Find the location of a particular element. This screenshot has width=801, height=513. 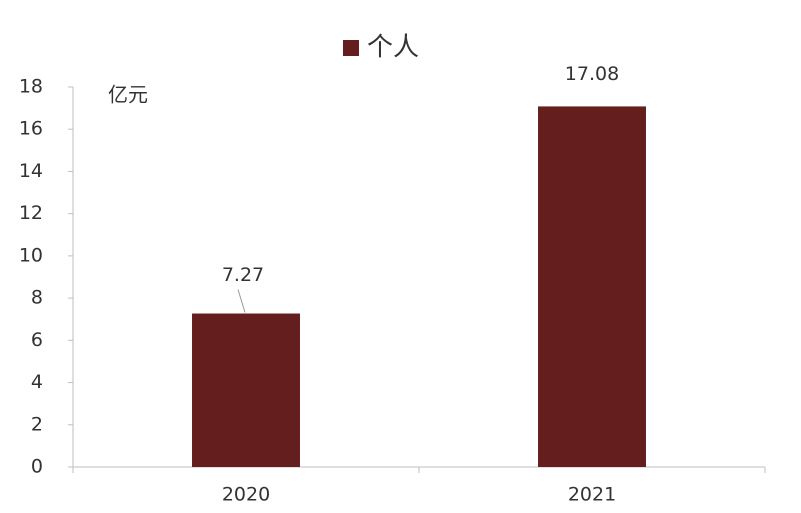

legend-label: 个人 is located at coordinates (393, 48).